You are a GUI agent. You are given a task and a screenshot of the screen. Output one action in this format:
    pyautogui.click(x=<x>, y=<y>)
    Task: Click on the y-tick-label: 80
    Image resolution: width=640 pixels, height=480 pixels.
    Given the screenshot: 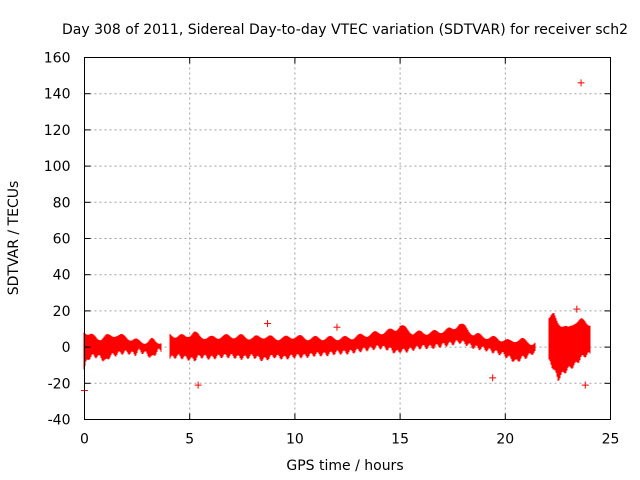 What is the action you would take?
    pyautogui.click(x=62, y=203)
    